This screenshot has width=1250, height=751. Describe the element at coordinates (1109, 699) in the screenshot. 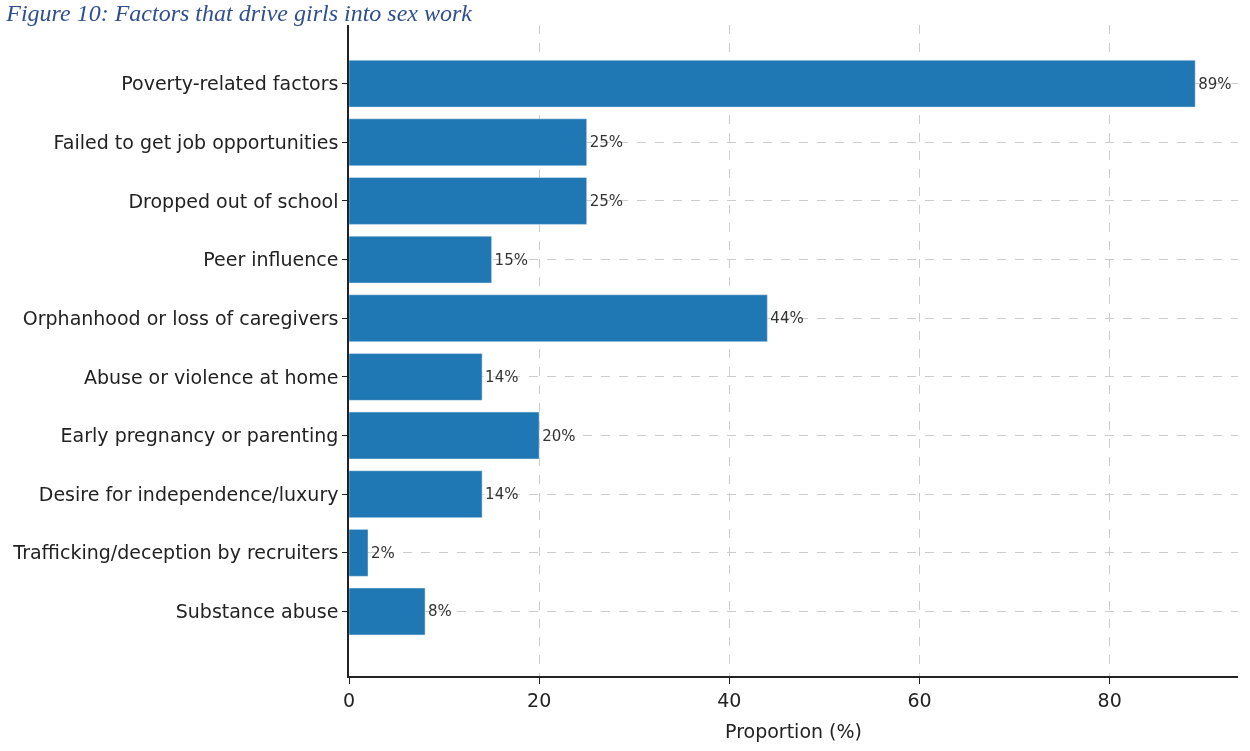

I see `x-tick-label: 80` at that location.